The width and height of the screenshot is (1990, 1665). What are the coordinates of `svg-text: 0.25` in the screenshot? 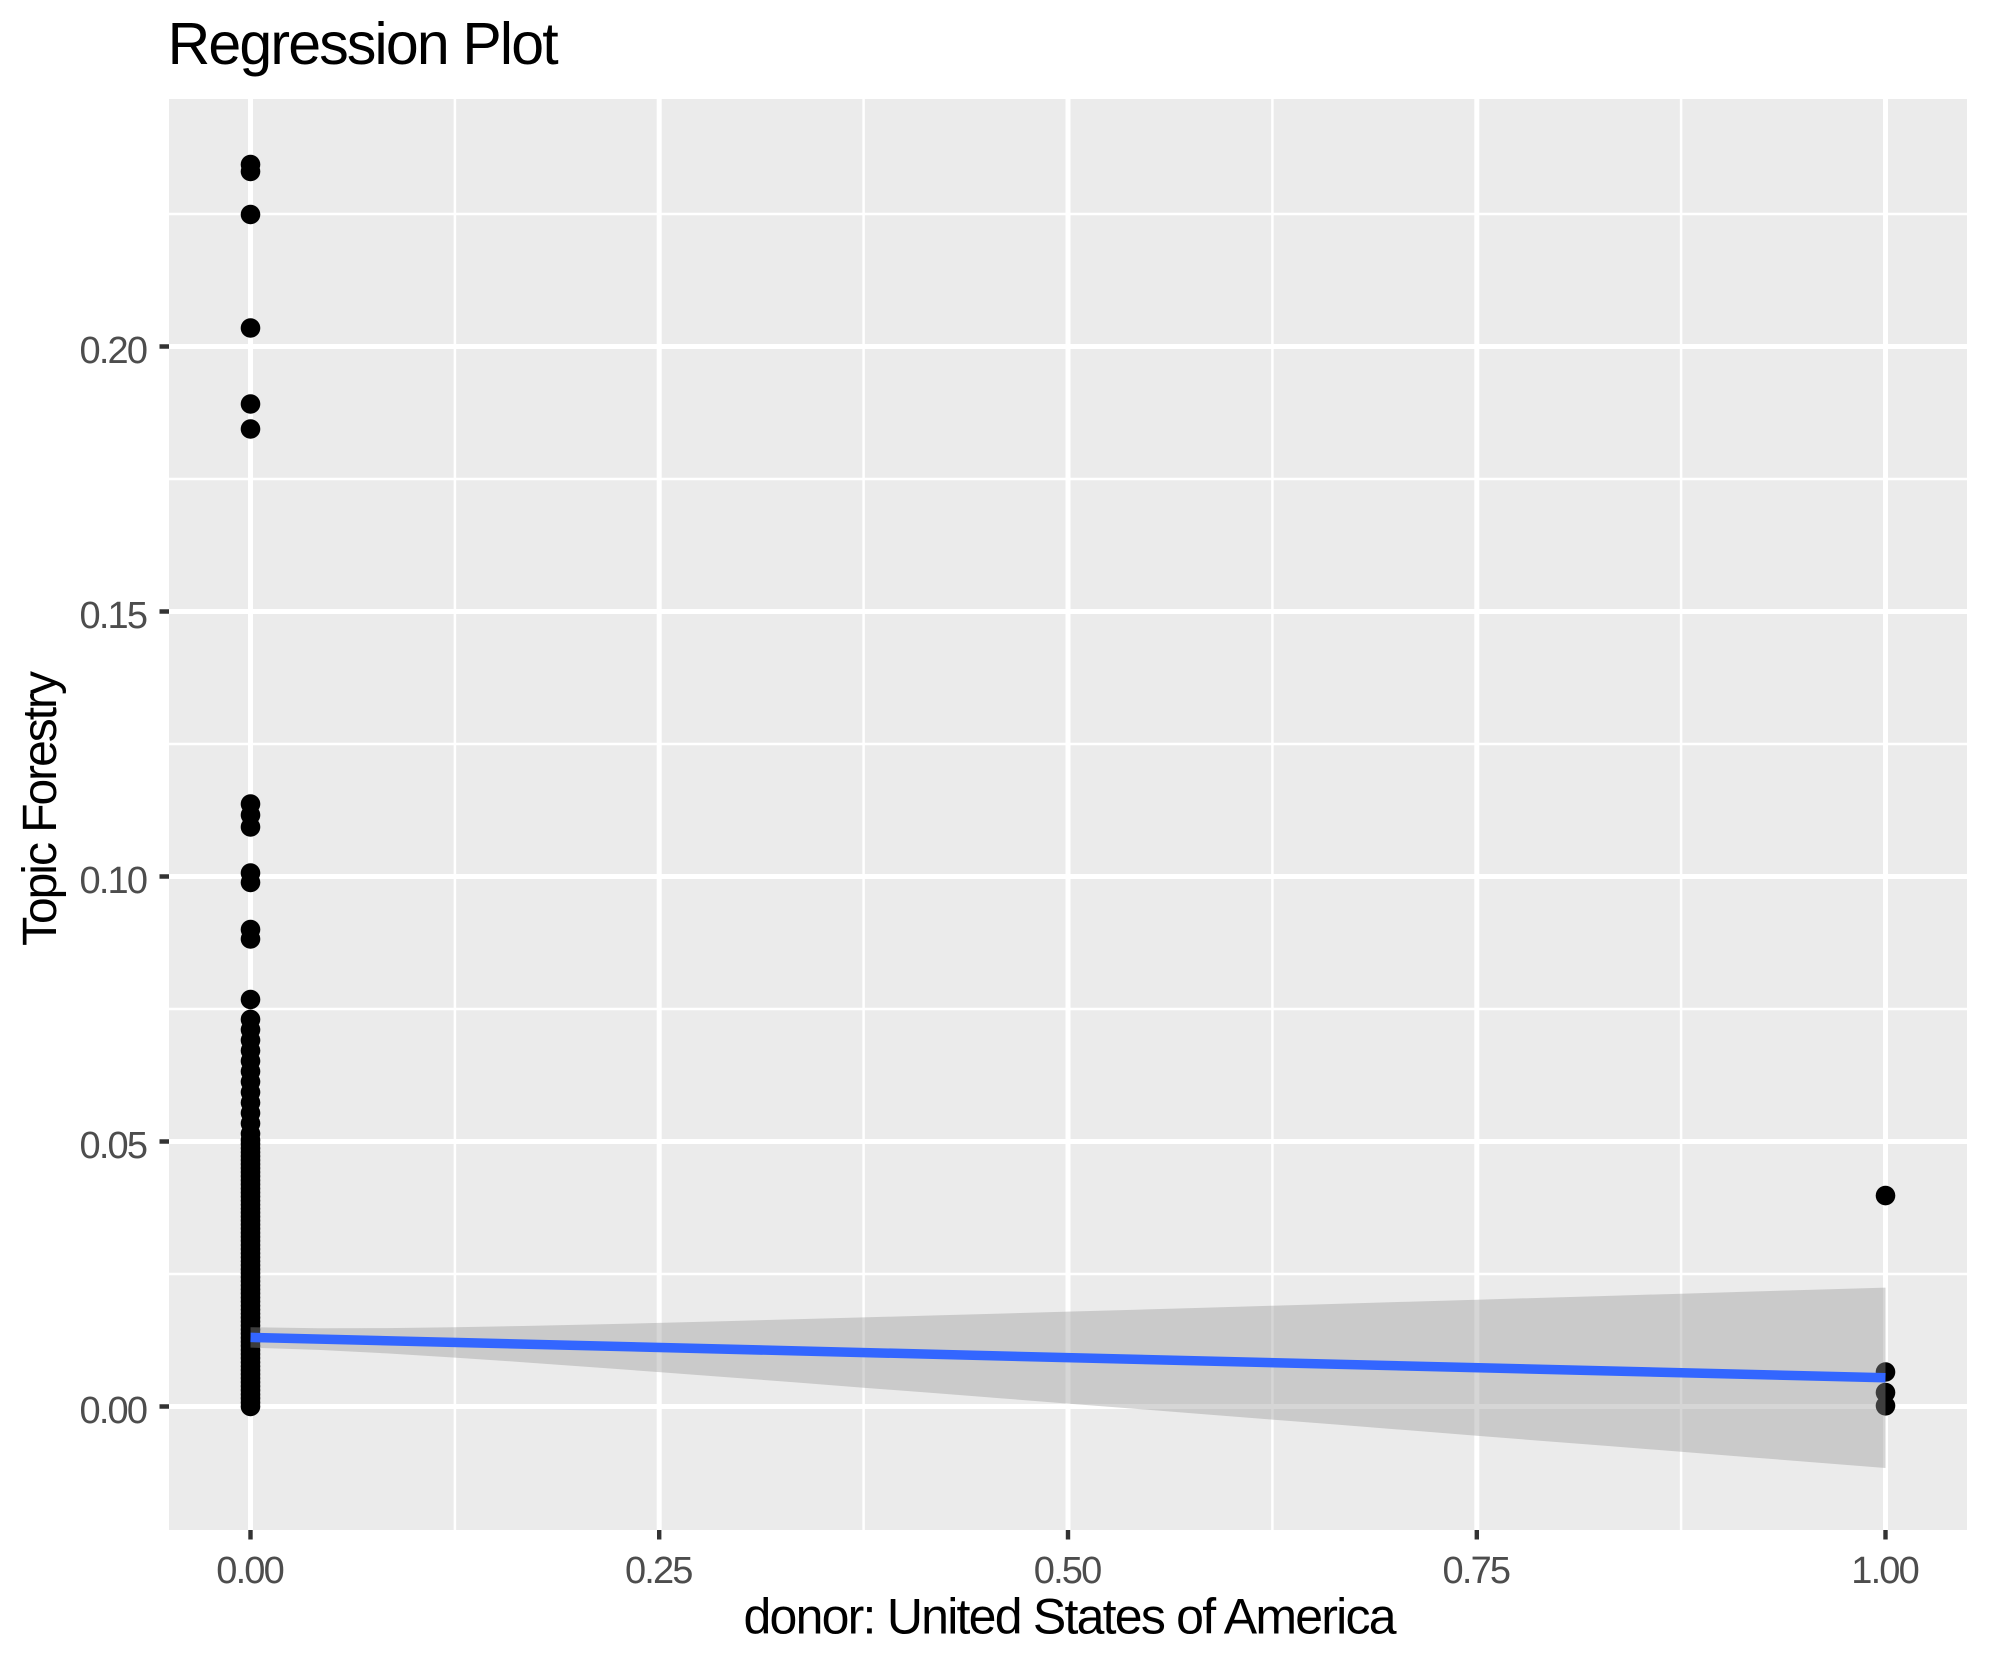 It's located at (659, 1571).